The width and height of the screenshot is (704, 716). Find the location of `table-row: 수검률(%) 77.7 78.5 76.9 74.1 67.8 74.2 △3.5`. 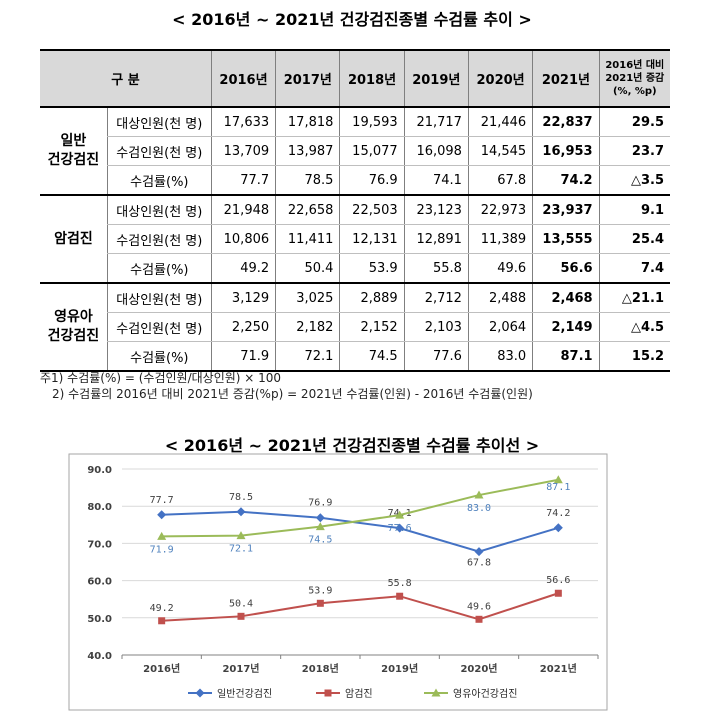

table-row: 수검률(%) 77.7 78.5 76.9 74.1 67.8 74.2 △3.5 is located at coordinates (355, 180).